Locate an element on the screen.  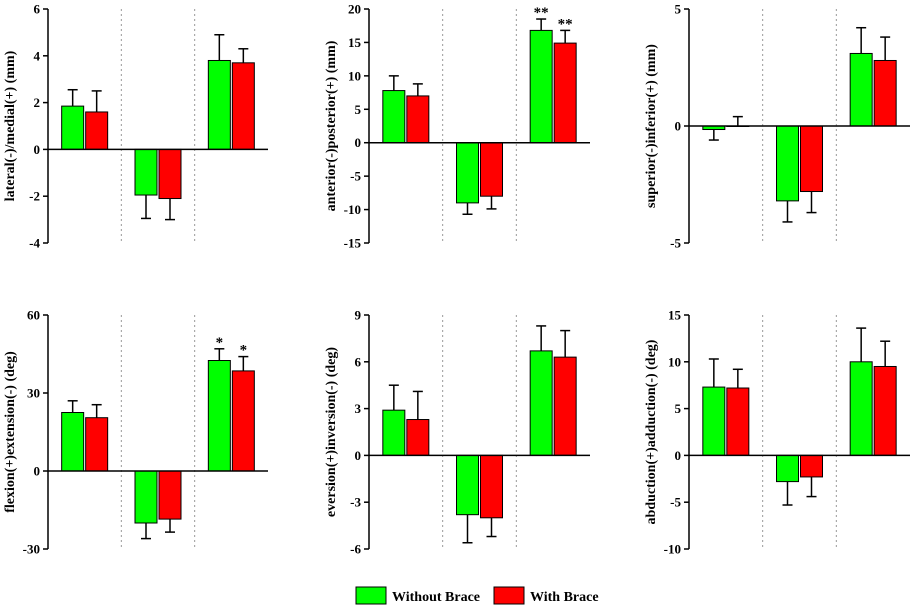
y-tick-label: -30 is located at coordinates (31, 549).